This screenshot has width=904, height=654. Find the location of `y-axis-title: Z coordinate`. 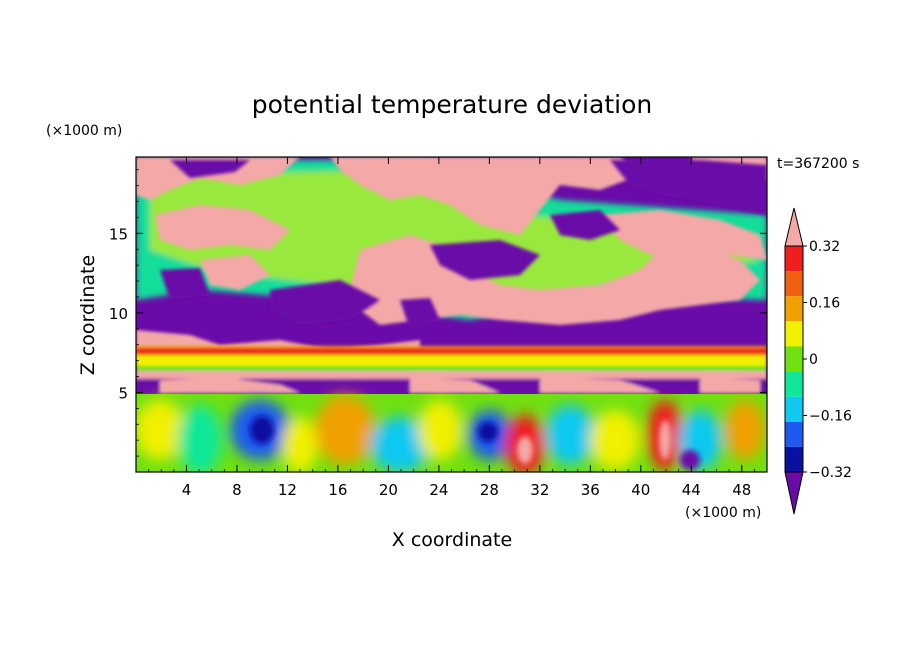

y-axis-title: Z coordinate is located at coordinates (88, 315).